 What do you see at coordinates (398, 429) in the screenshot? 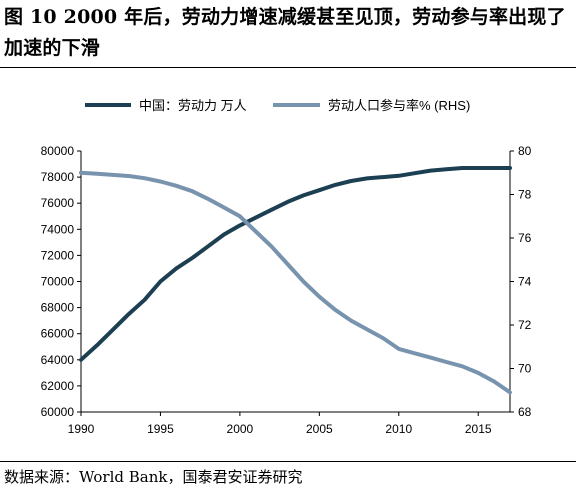
I see `x-tick-label: 2010` at bounding box center [398, 429].